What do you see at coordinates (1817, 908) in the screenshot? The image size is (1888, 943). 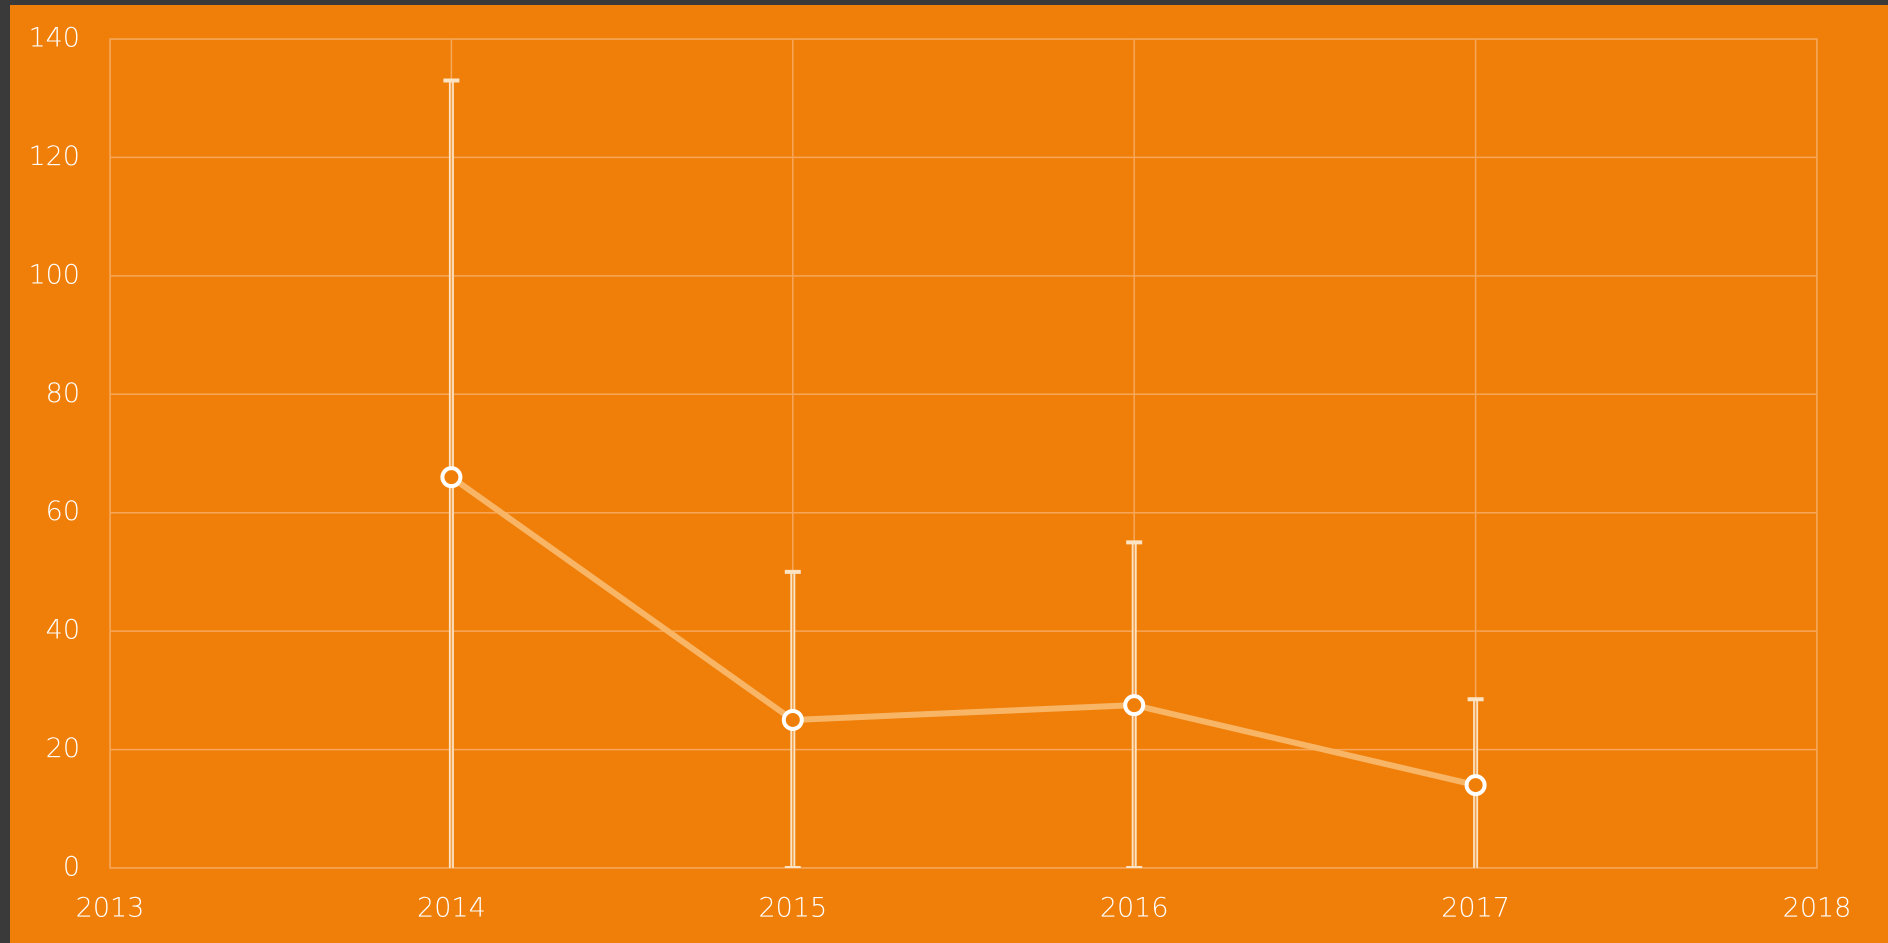 I see `x-tick-label: 2018` at bounding box center [1817, 908].